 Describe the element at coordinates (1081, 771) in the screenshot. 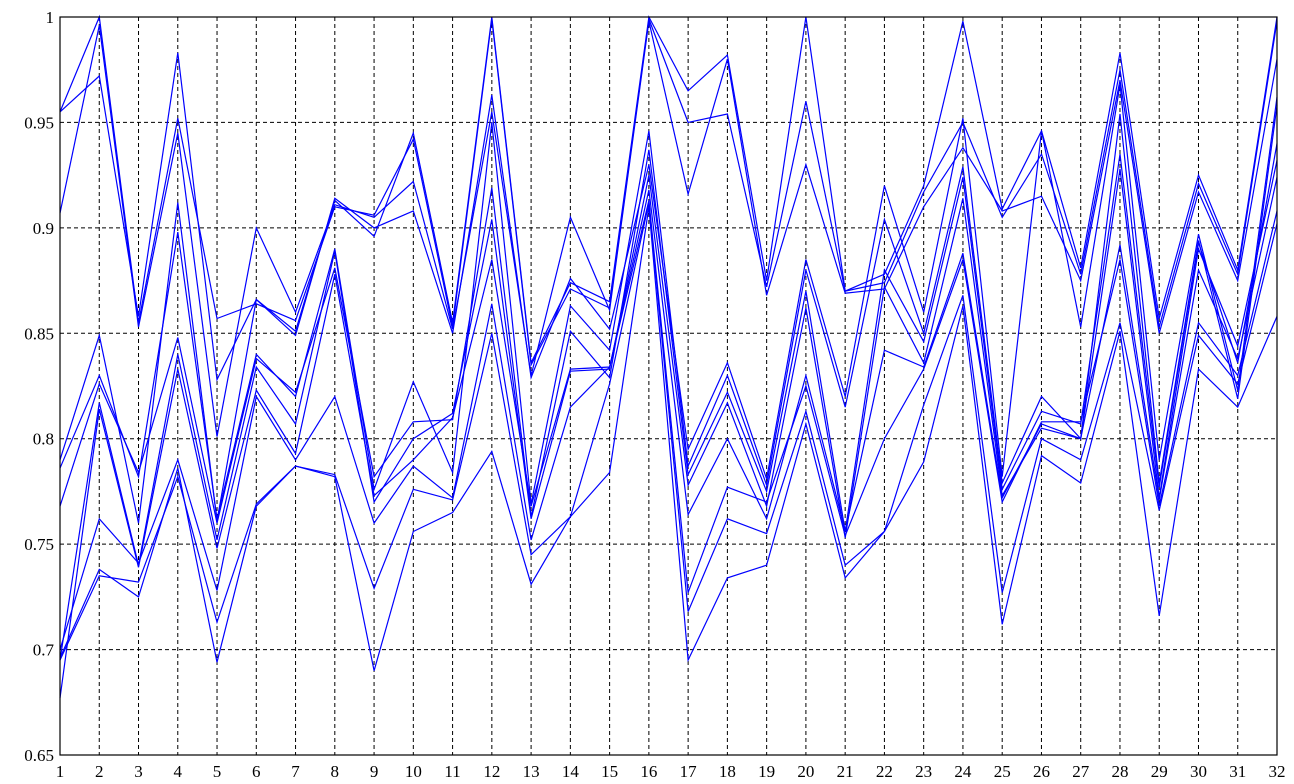

I see `x-tick-label: 27` at that location.